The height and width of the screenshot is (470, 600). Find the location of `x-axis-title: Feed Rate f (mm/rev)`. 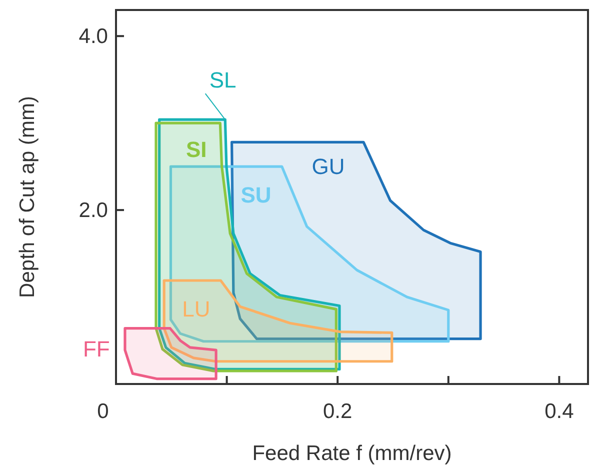

x-axis-title: Feed Rate f (mm/rev) is located at coordinates (352, 453).